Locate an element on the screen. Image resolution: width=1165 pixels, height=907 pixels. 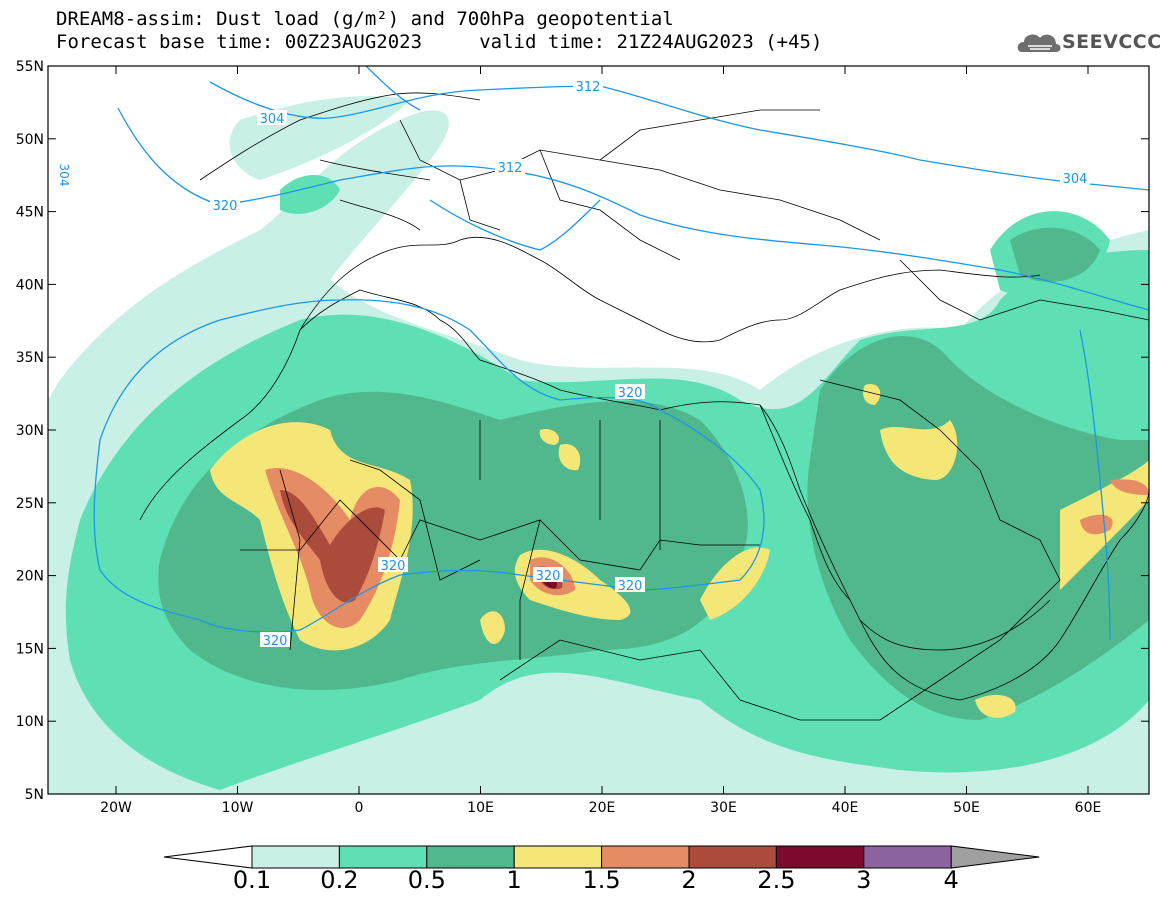
lon-label: 10W is located at coordinates (238, 808).